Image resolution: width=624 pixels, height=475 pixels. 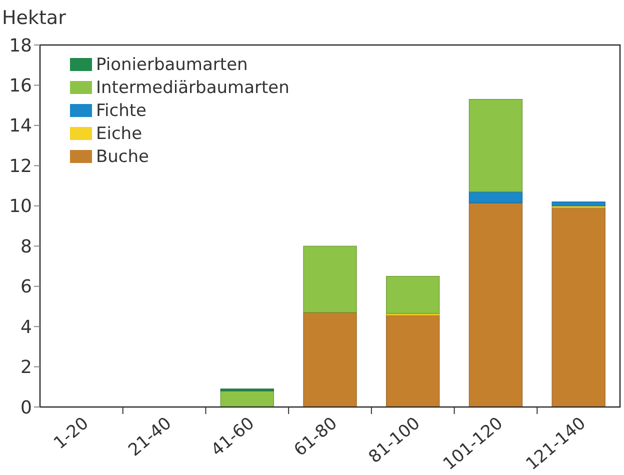 What do you see at coordinates (193, 88) in the screenshot?
I see `legend-label: Intermediärbaumarten` at bounding box center [193, 88].